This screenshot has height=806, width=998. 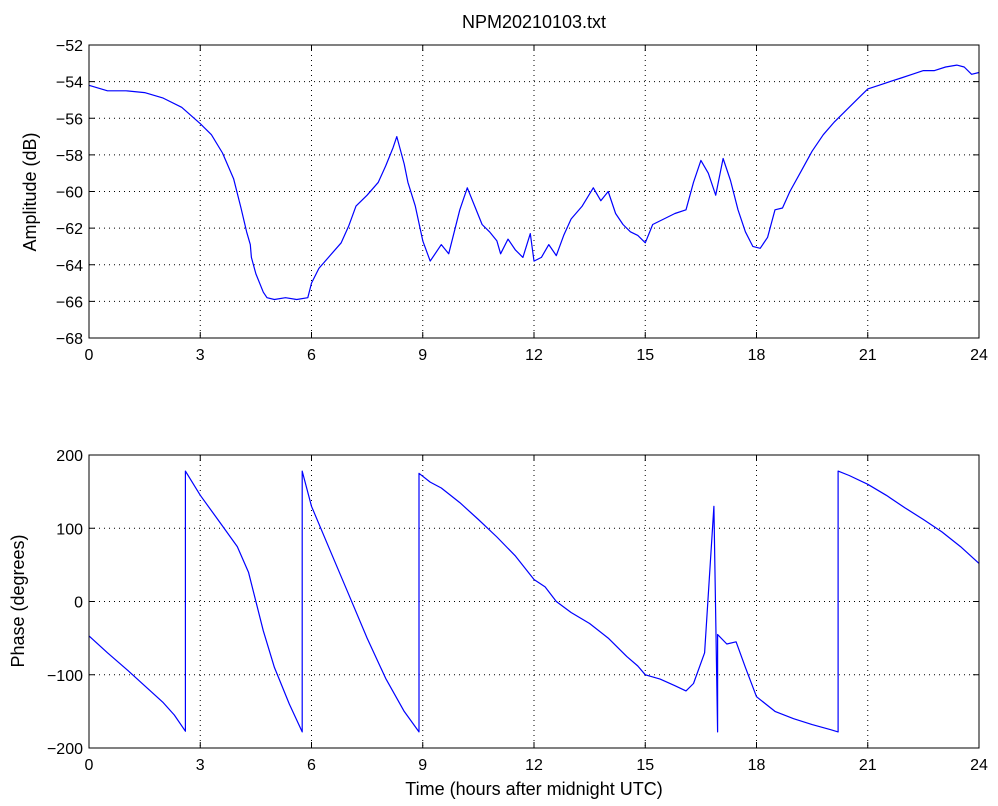 What do you see at coordinates (69, 302) in the screenshot?
I see `amplitude-ytick-label: −66` at bounding box center [69, 302].